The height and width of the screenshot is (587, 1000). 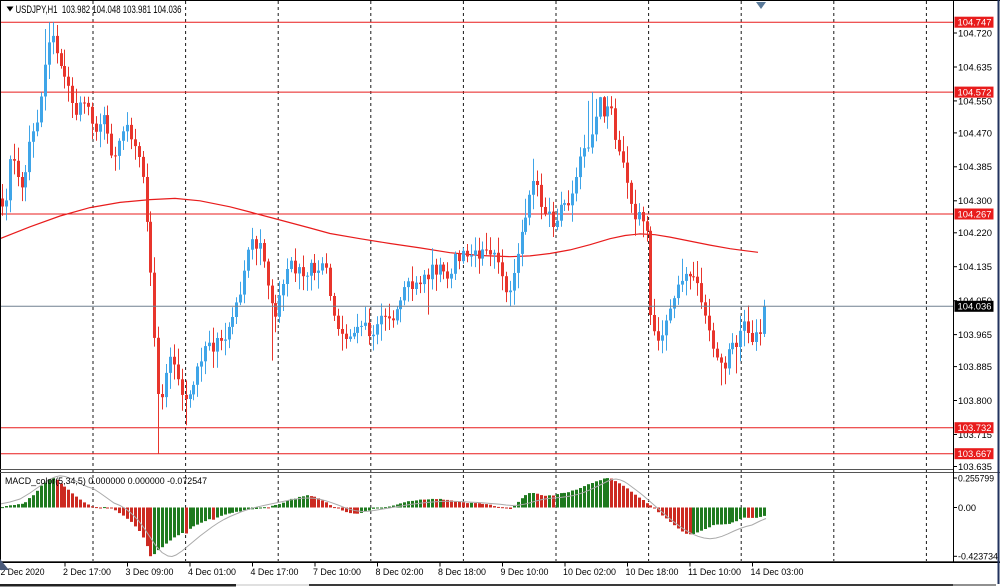 I want to click on svg-text: 0.00, so click(x=967, y=508).